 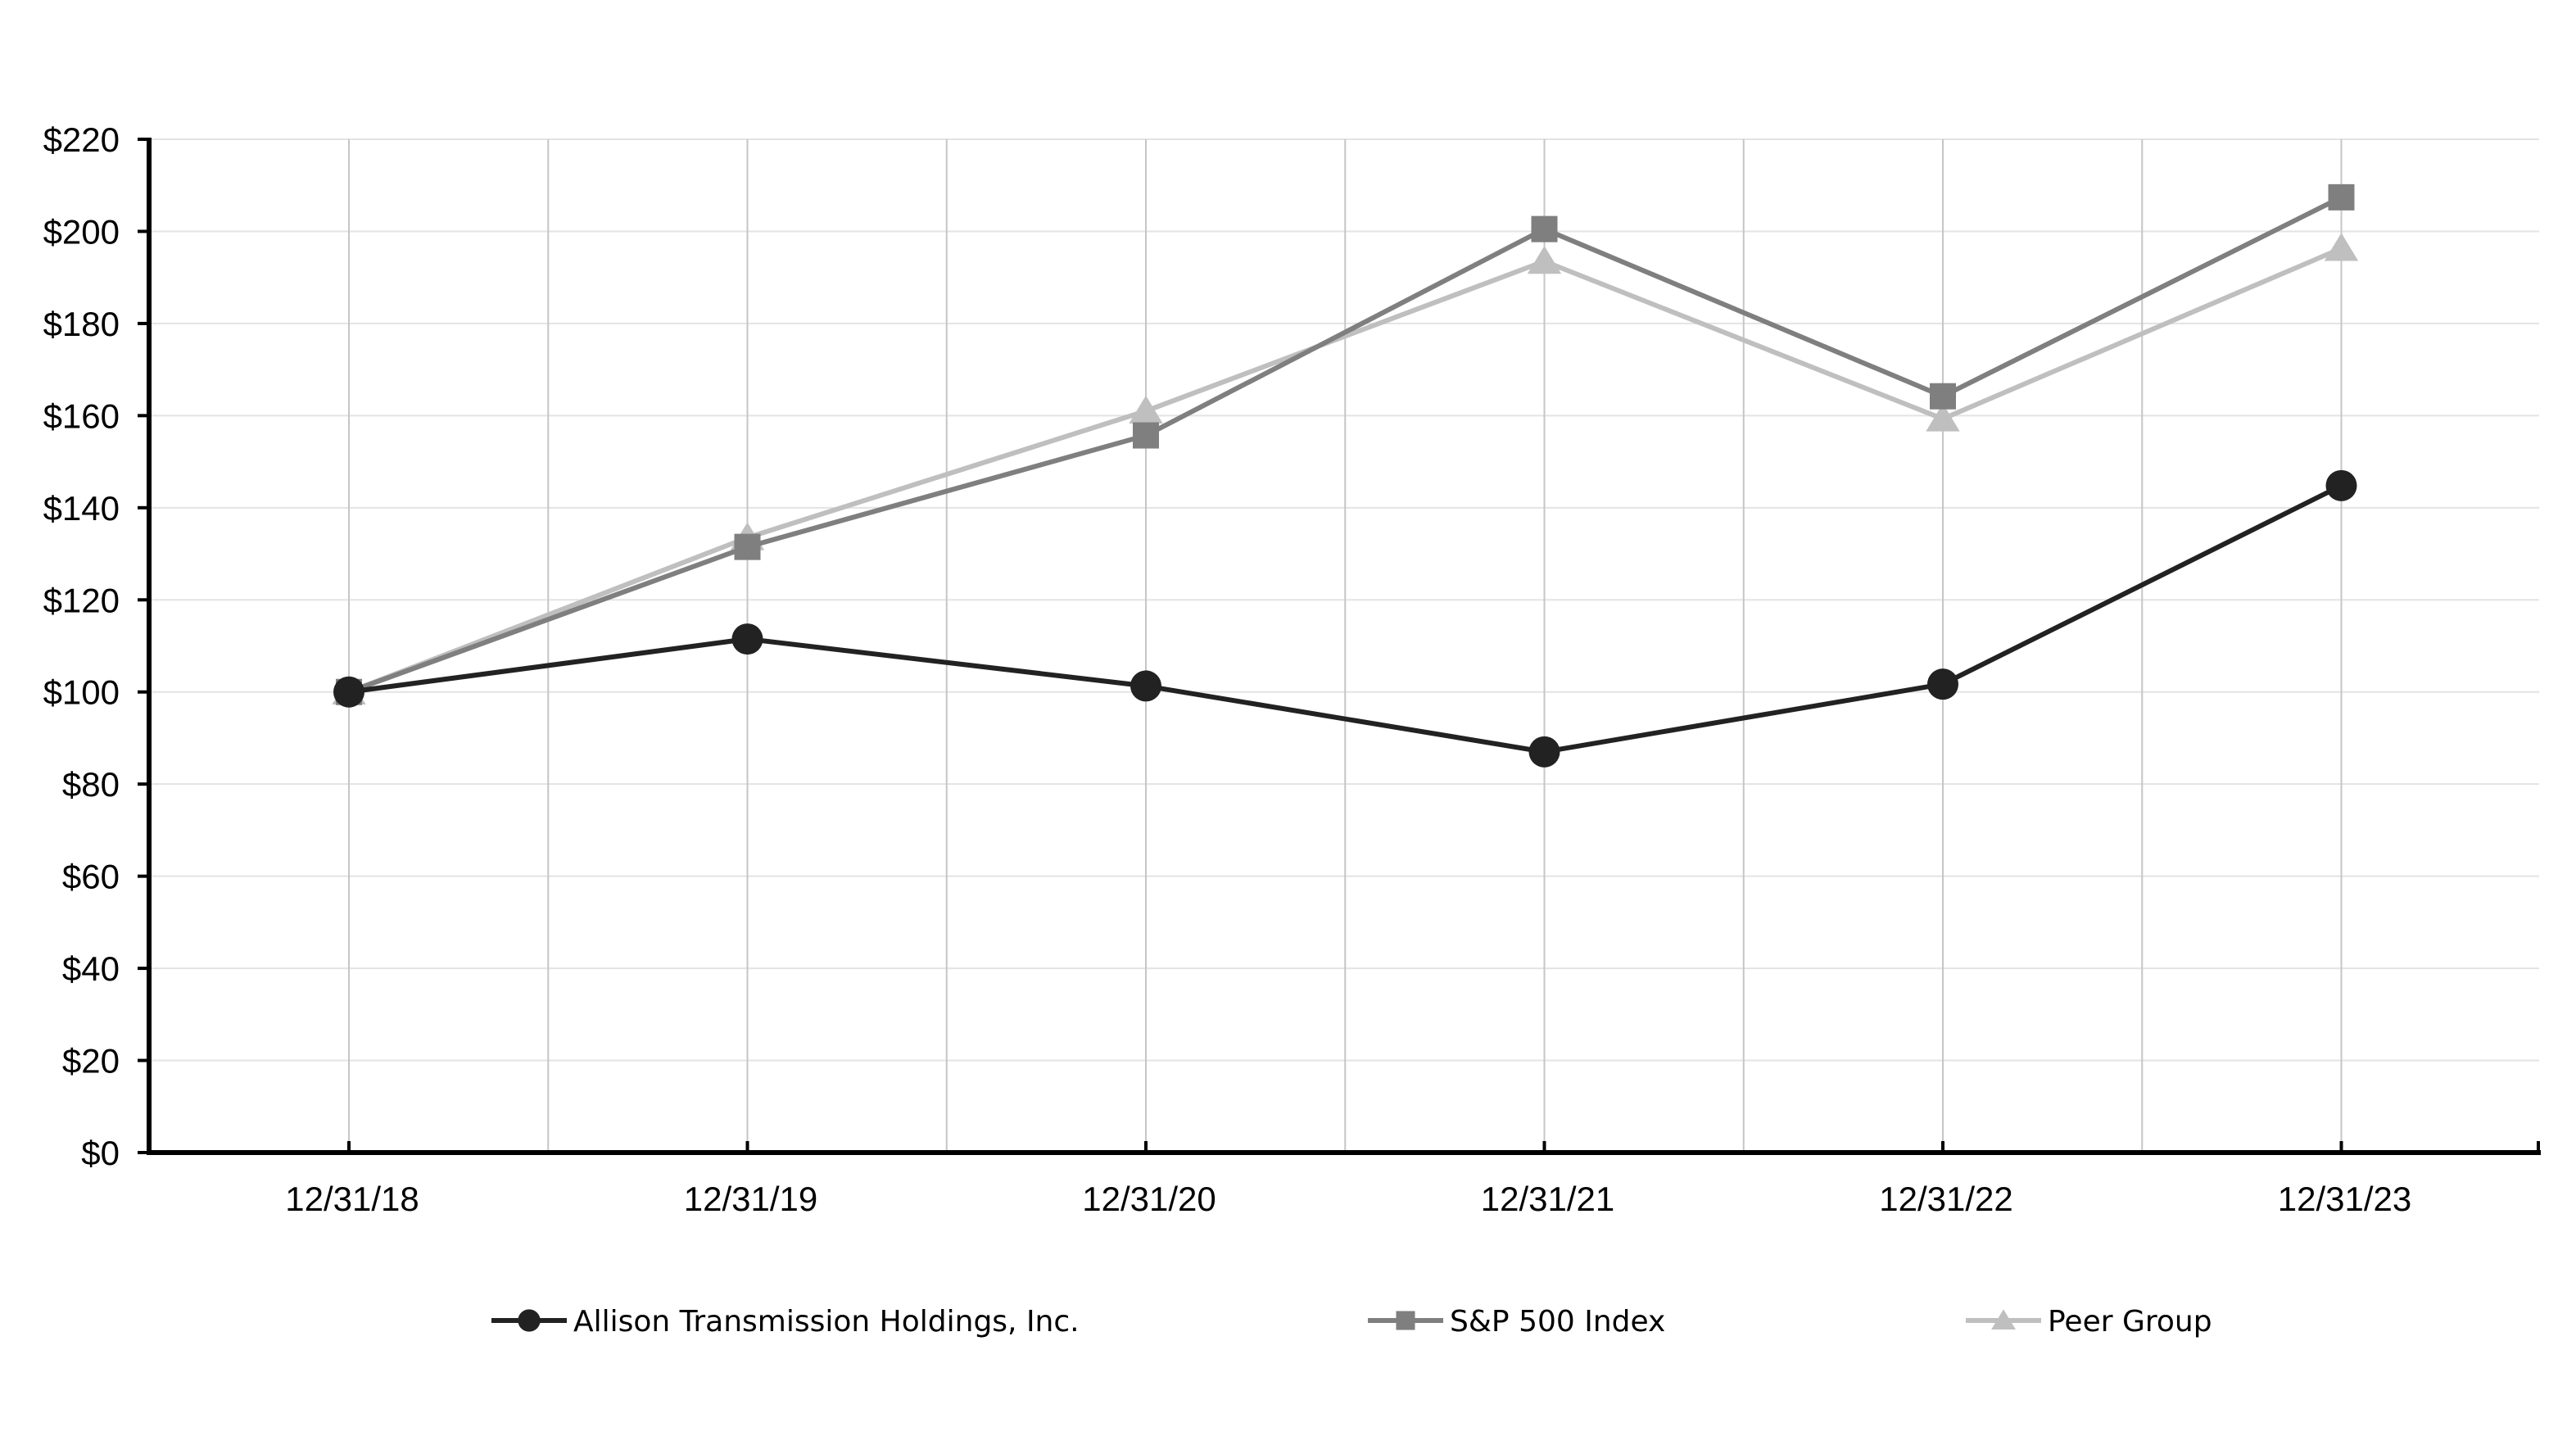 What do you see at coordinates (81, 139) in the screenshot?
I see `y-axis-tick-label: $220` at bounding box center [81, 139].